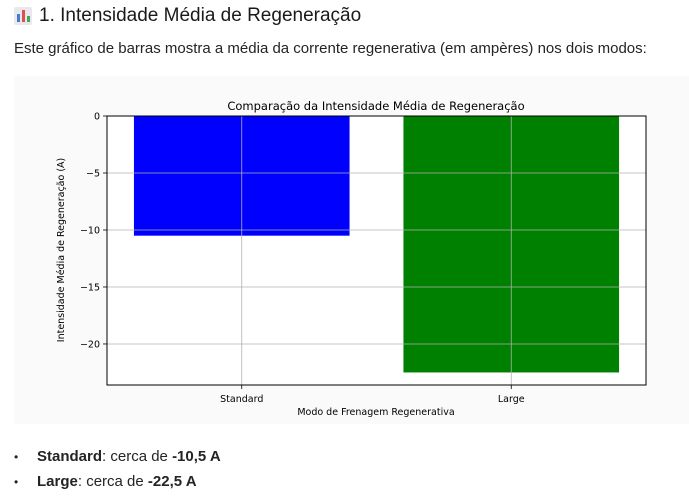 This screenshot has height=500, width=689. What do you see at coordinates (70, 456) in the screenshot?
I see `list-item-label: Standard` at bounding box center [70, 456].